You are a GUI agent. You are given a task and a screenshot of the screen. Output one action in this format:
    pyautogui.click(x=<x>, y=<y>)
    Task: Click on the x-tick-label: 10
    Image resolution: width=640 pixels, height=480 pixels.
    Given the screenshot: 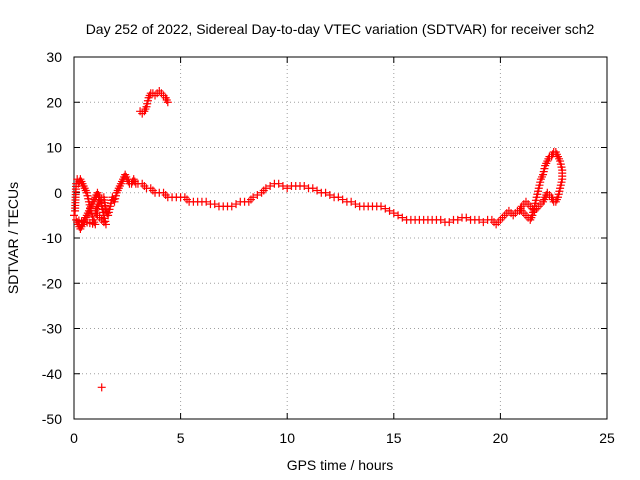 What is the action you would take?
    pyautogui.click(x=287, y=438)
    